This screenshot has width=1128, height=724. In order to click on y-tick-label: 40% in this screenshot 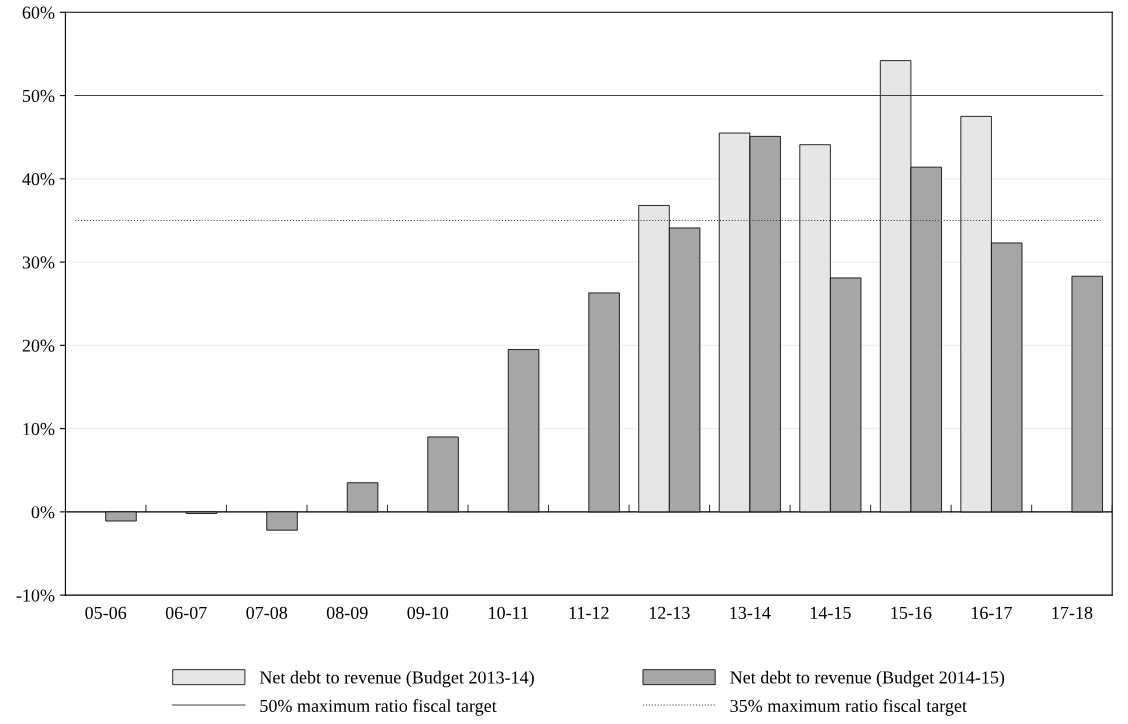, I will do `click(38, 179)`.